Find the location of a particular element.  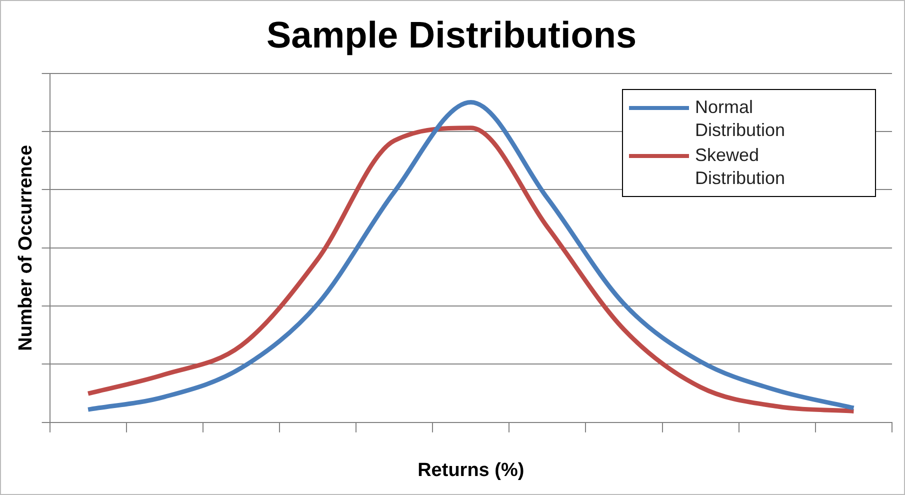

legend-label: Normal Distribution is located at coordinates (740, 119).